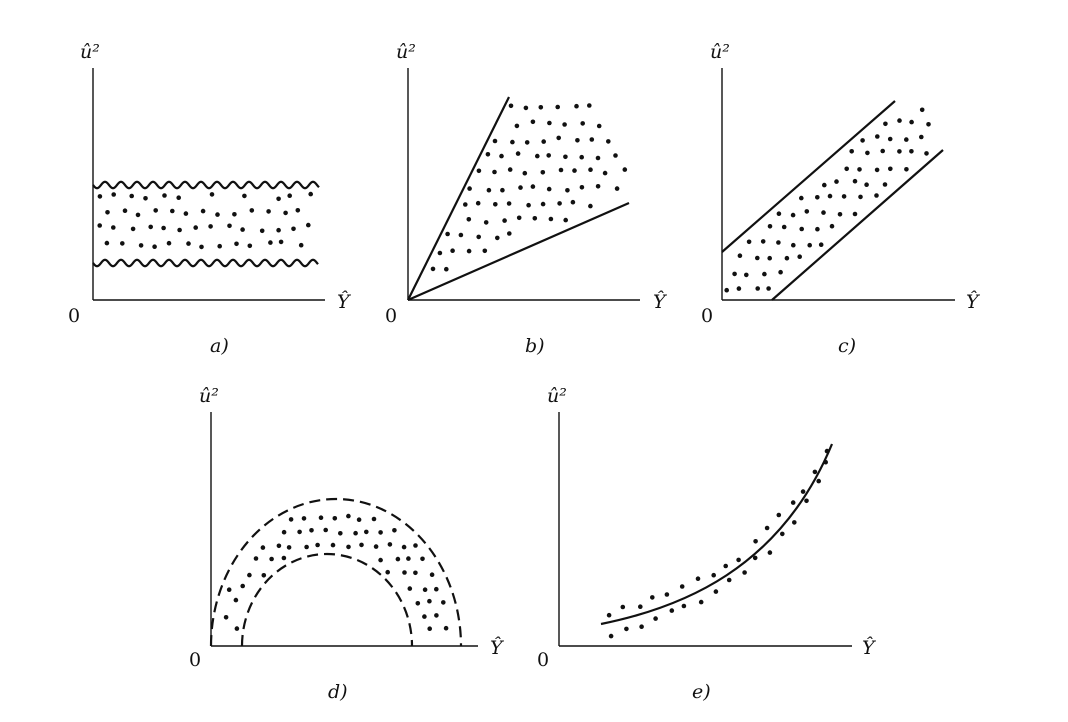 Image resolution: width=1068 pixels, height=722 pixels. What do you see at coordinates (458, 198) in the screenshot?
I see `panel-b-upper-boundary` at bounding box center [458, 198].